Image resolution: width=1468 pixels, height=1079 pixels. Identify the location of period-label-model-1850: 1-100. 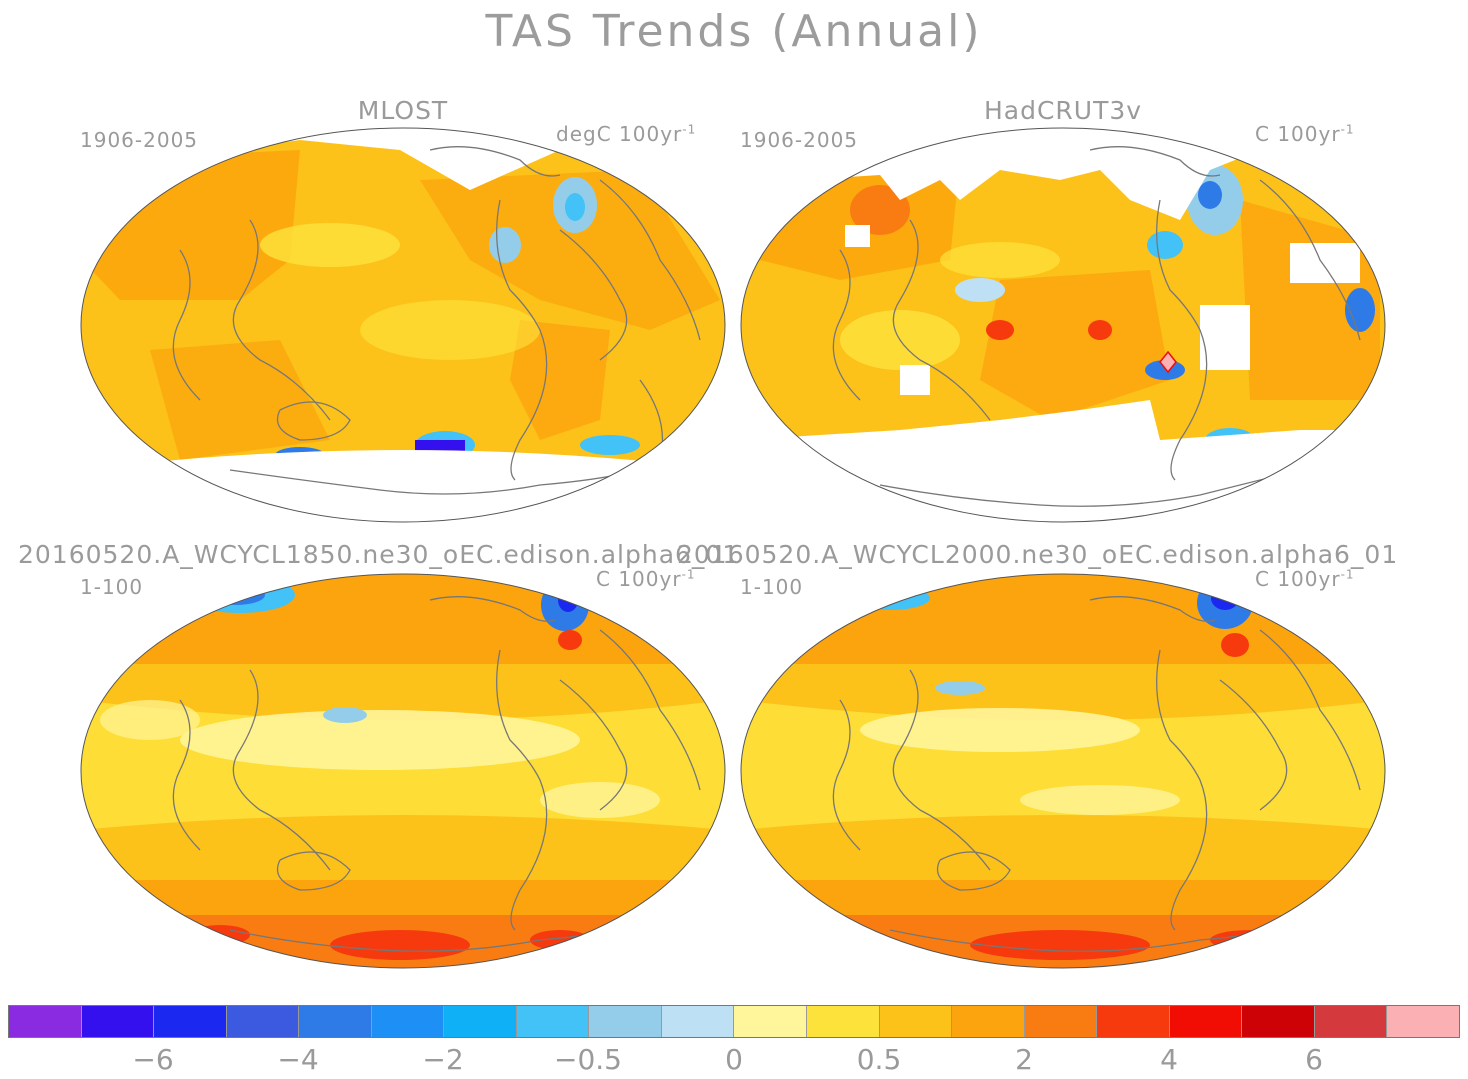
(112, 587).